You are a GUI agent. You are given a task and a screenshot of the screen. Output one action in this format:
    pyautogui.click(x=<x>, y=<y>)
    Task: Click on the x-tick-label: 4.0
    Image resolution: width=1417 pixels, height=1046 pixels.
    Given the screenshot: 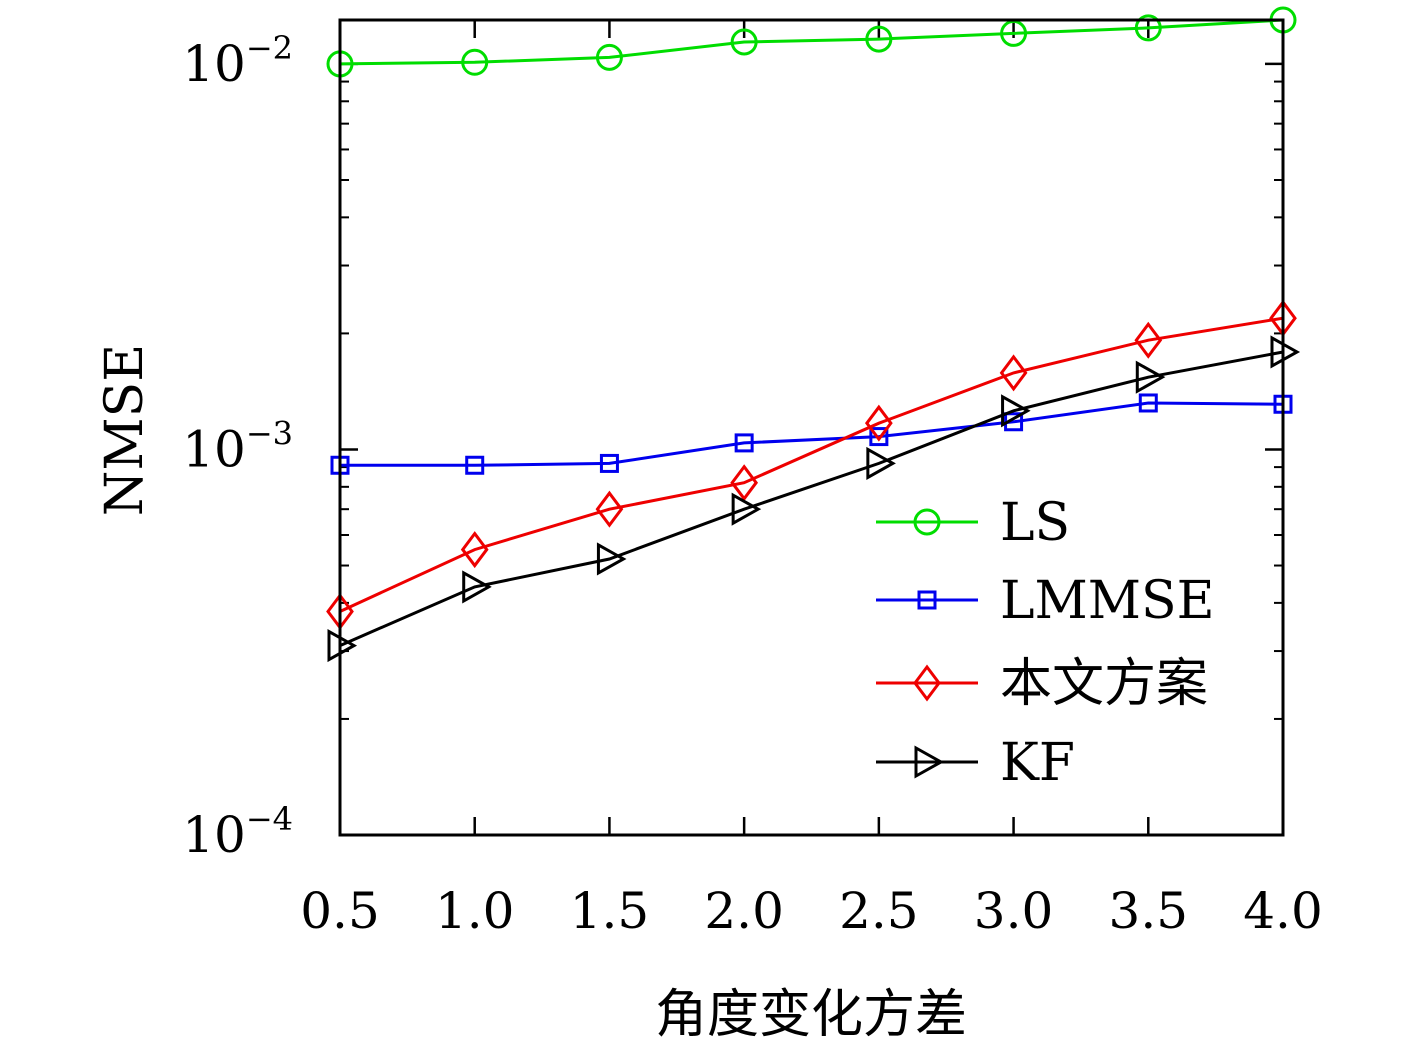 What is the action you would take?
    pyautogui.click(x=1283, y=911)
    